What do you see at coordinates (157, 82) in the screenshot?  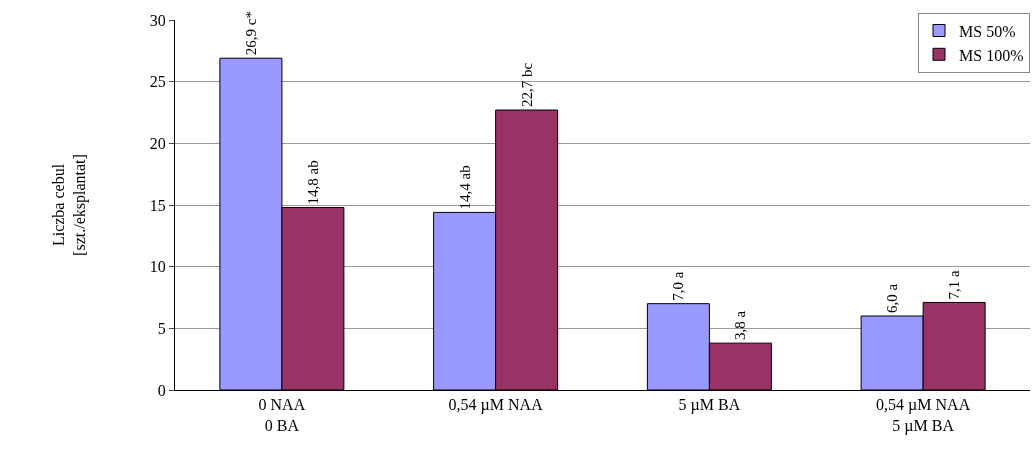 I see `y-tick-label: 25` at bounding box center [157, 82].